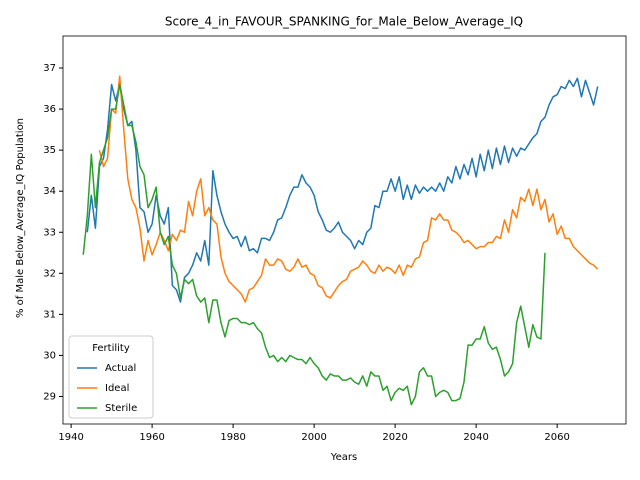  What do you see at coordinates (20, 218) in the screenshot?
I see `y-axis-label: % of Male Below_Average_IQ Population` at bounding box center [20, 218].